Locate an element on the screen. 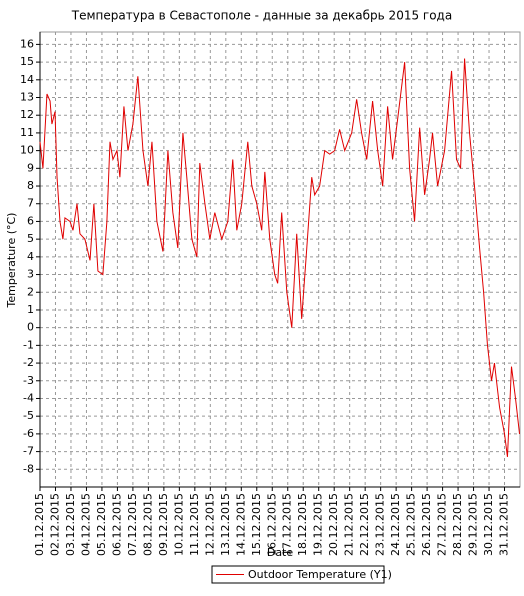 The image size is (524, 596). x-tick-label: 27.12.2015 is located at coordinates (442, 524).